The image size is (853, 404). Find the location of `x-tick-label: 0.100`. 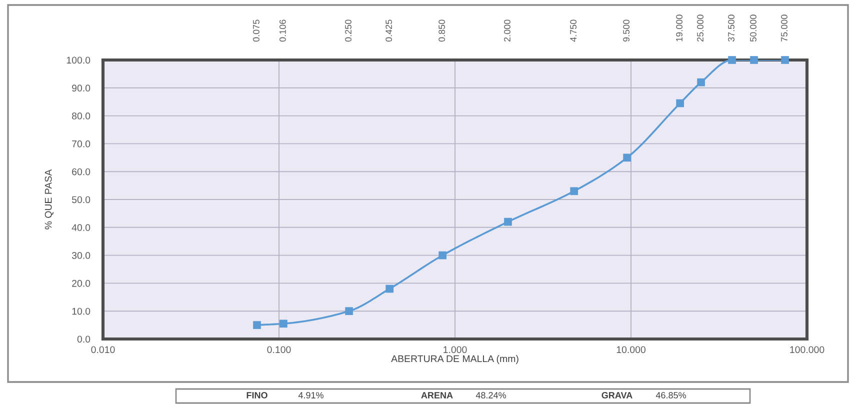

x-tick-label: 0.100 is located at coordinates (279, 350).